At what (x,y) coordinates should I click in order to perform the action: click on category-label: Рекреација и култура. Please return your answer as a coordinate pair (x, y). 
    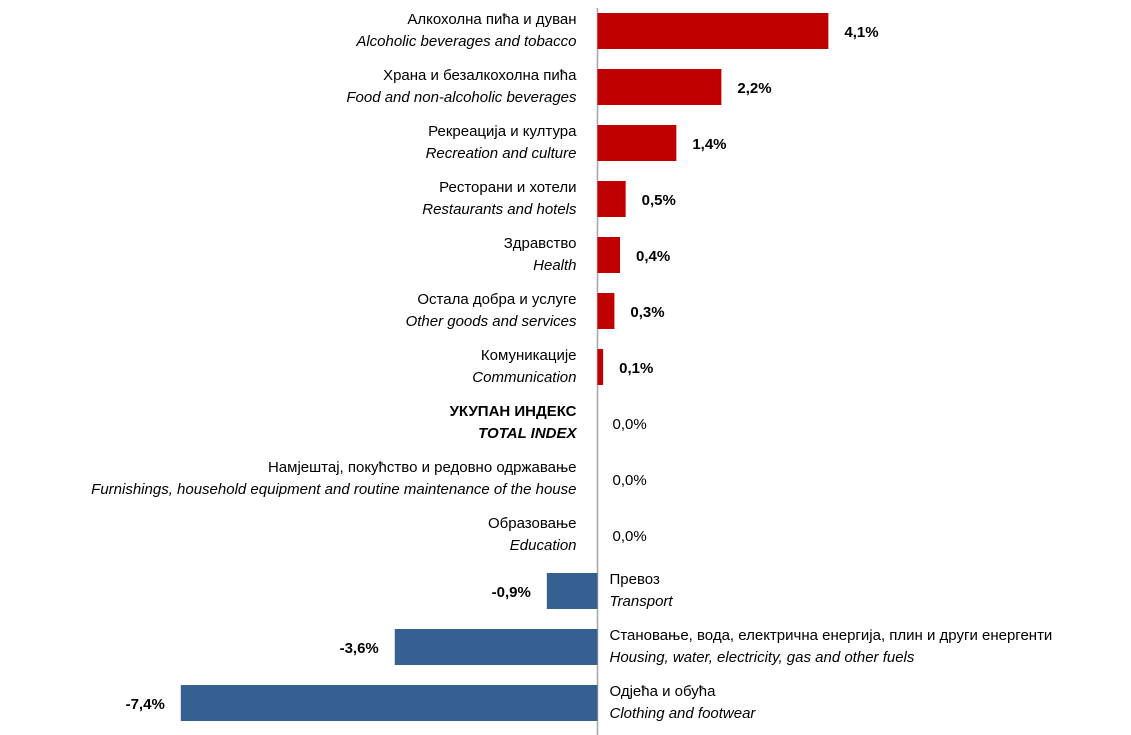
    Looking at the image, I should click on (502, 131).